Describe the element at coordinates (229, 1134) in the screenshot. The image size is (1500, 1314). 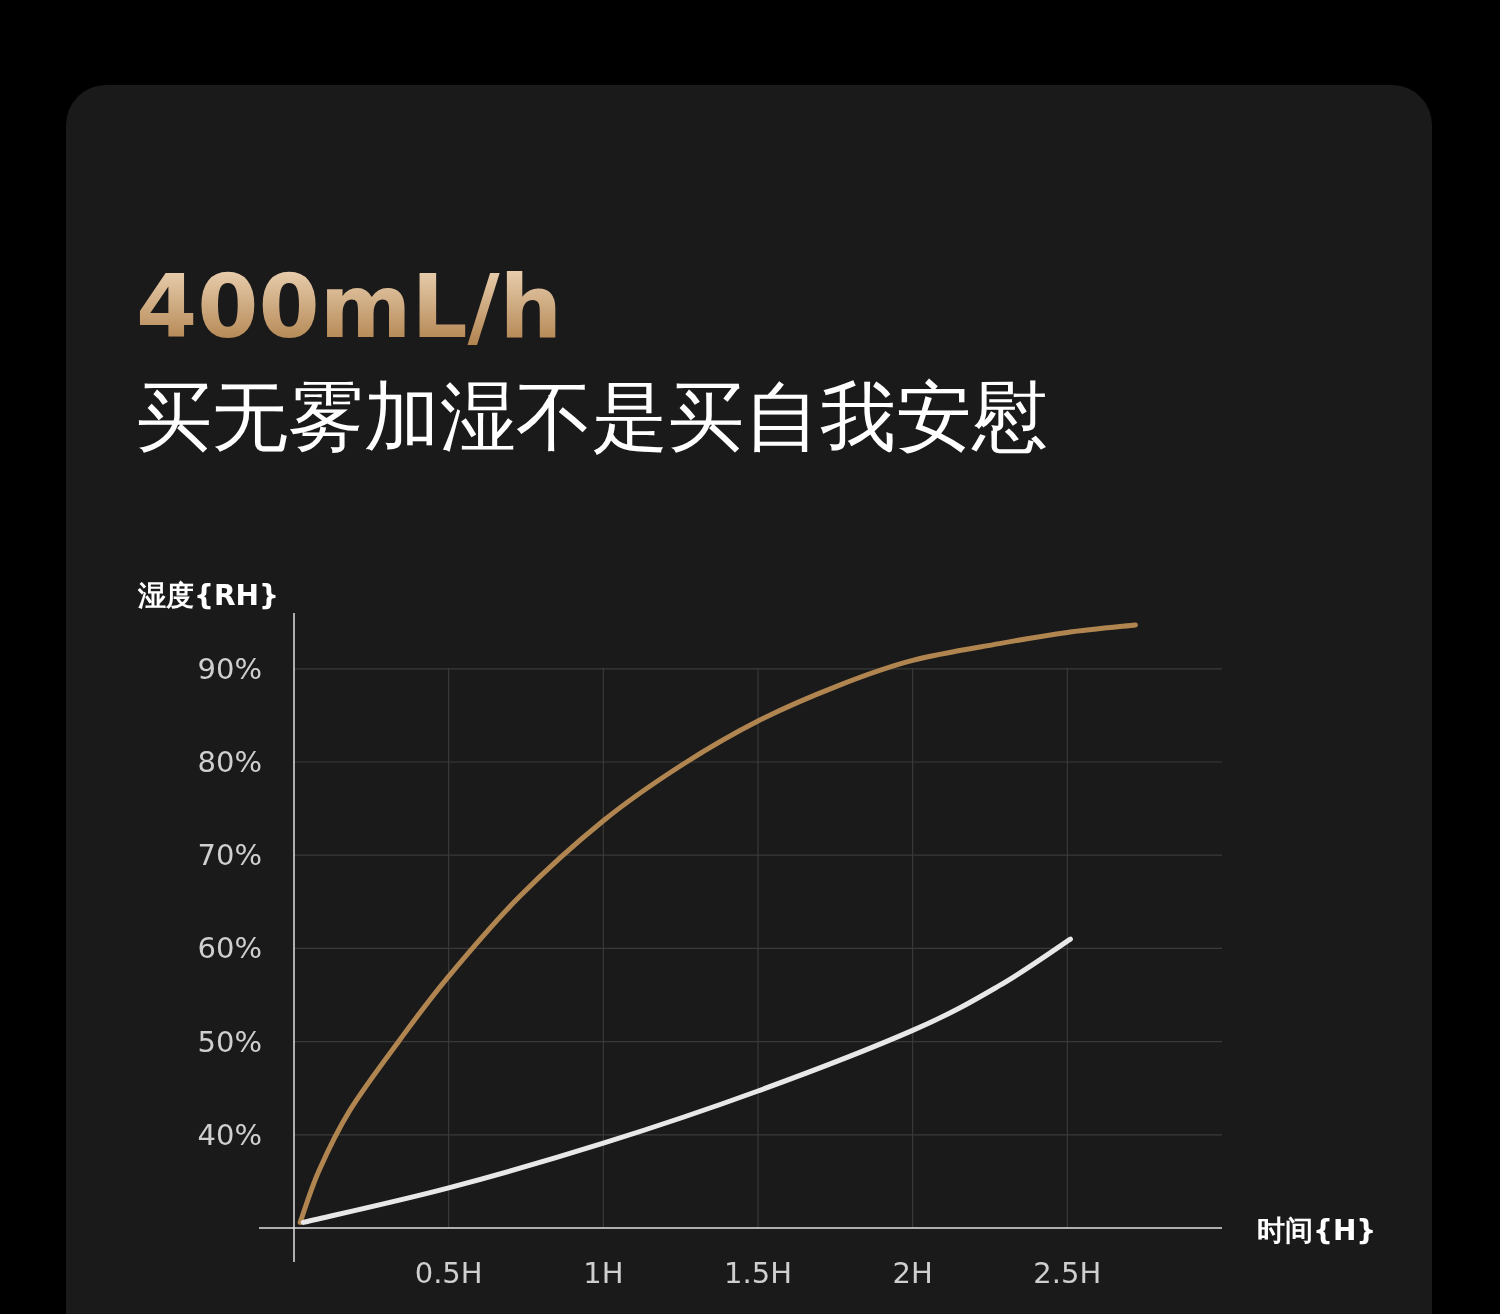
I see `y-tick-label: 40%` at that location.